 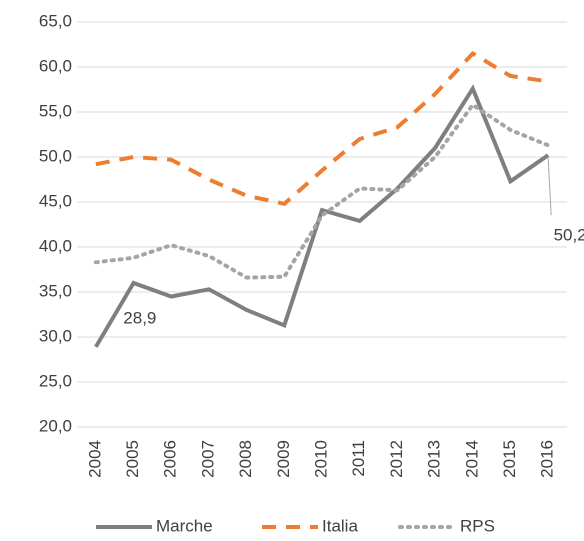 I want to click on x-tick-label: 2007, so click(x=207, y=459).